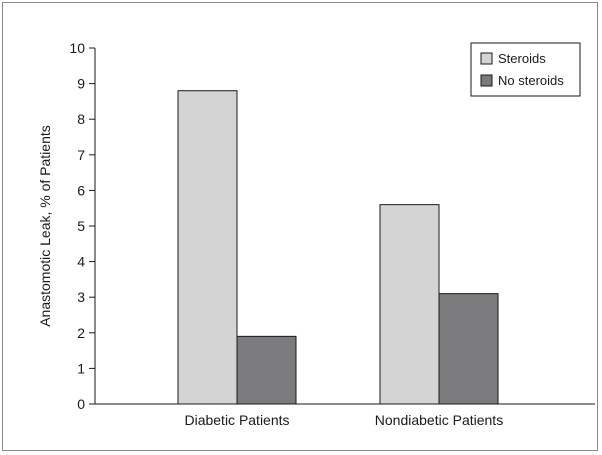  I want to click on y-tick-label: 2, so click(81, 333).